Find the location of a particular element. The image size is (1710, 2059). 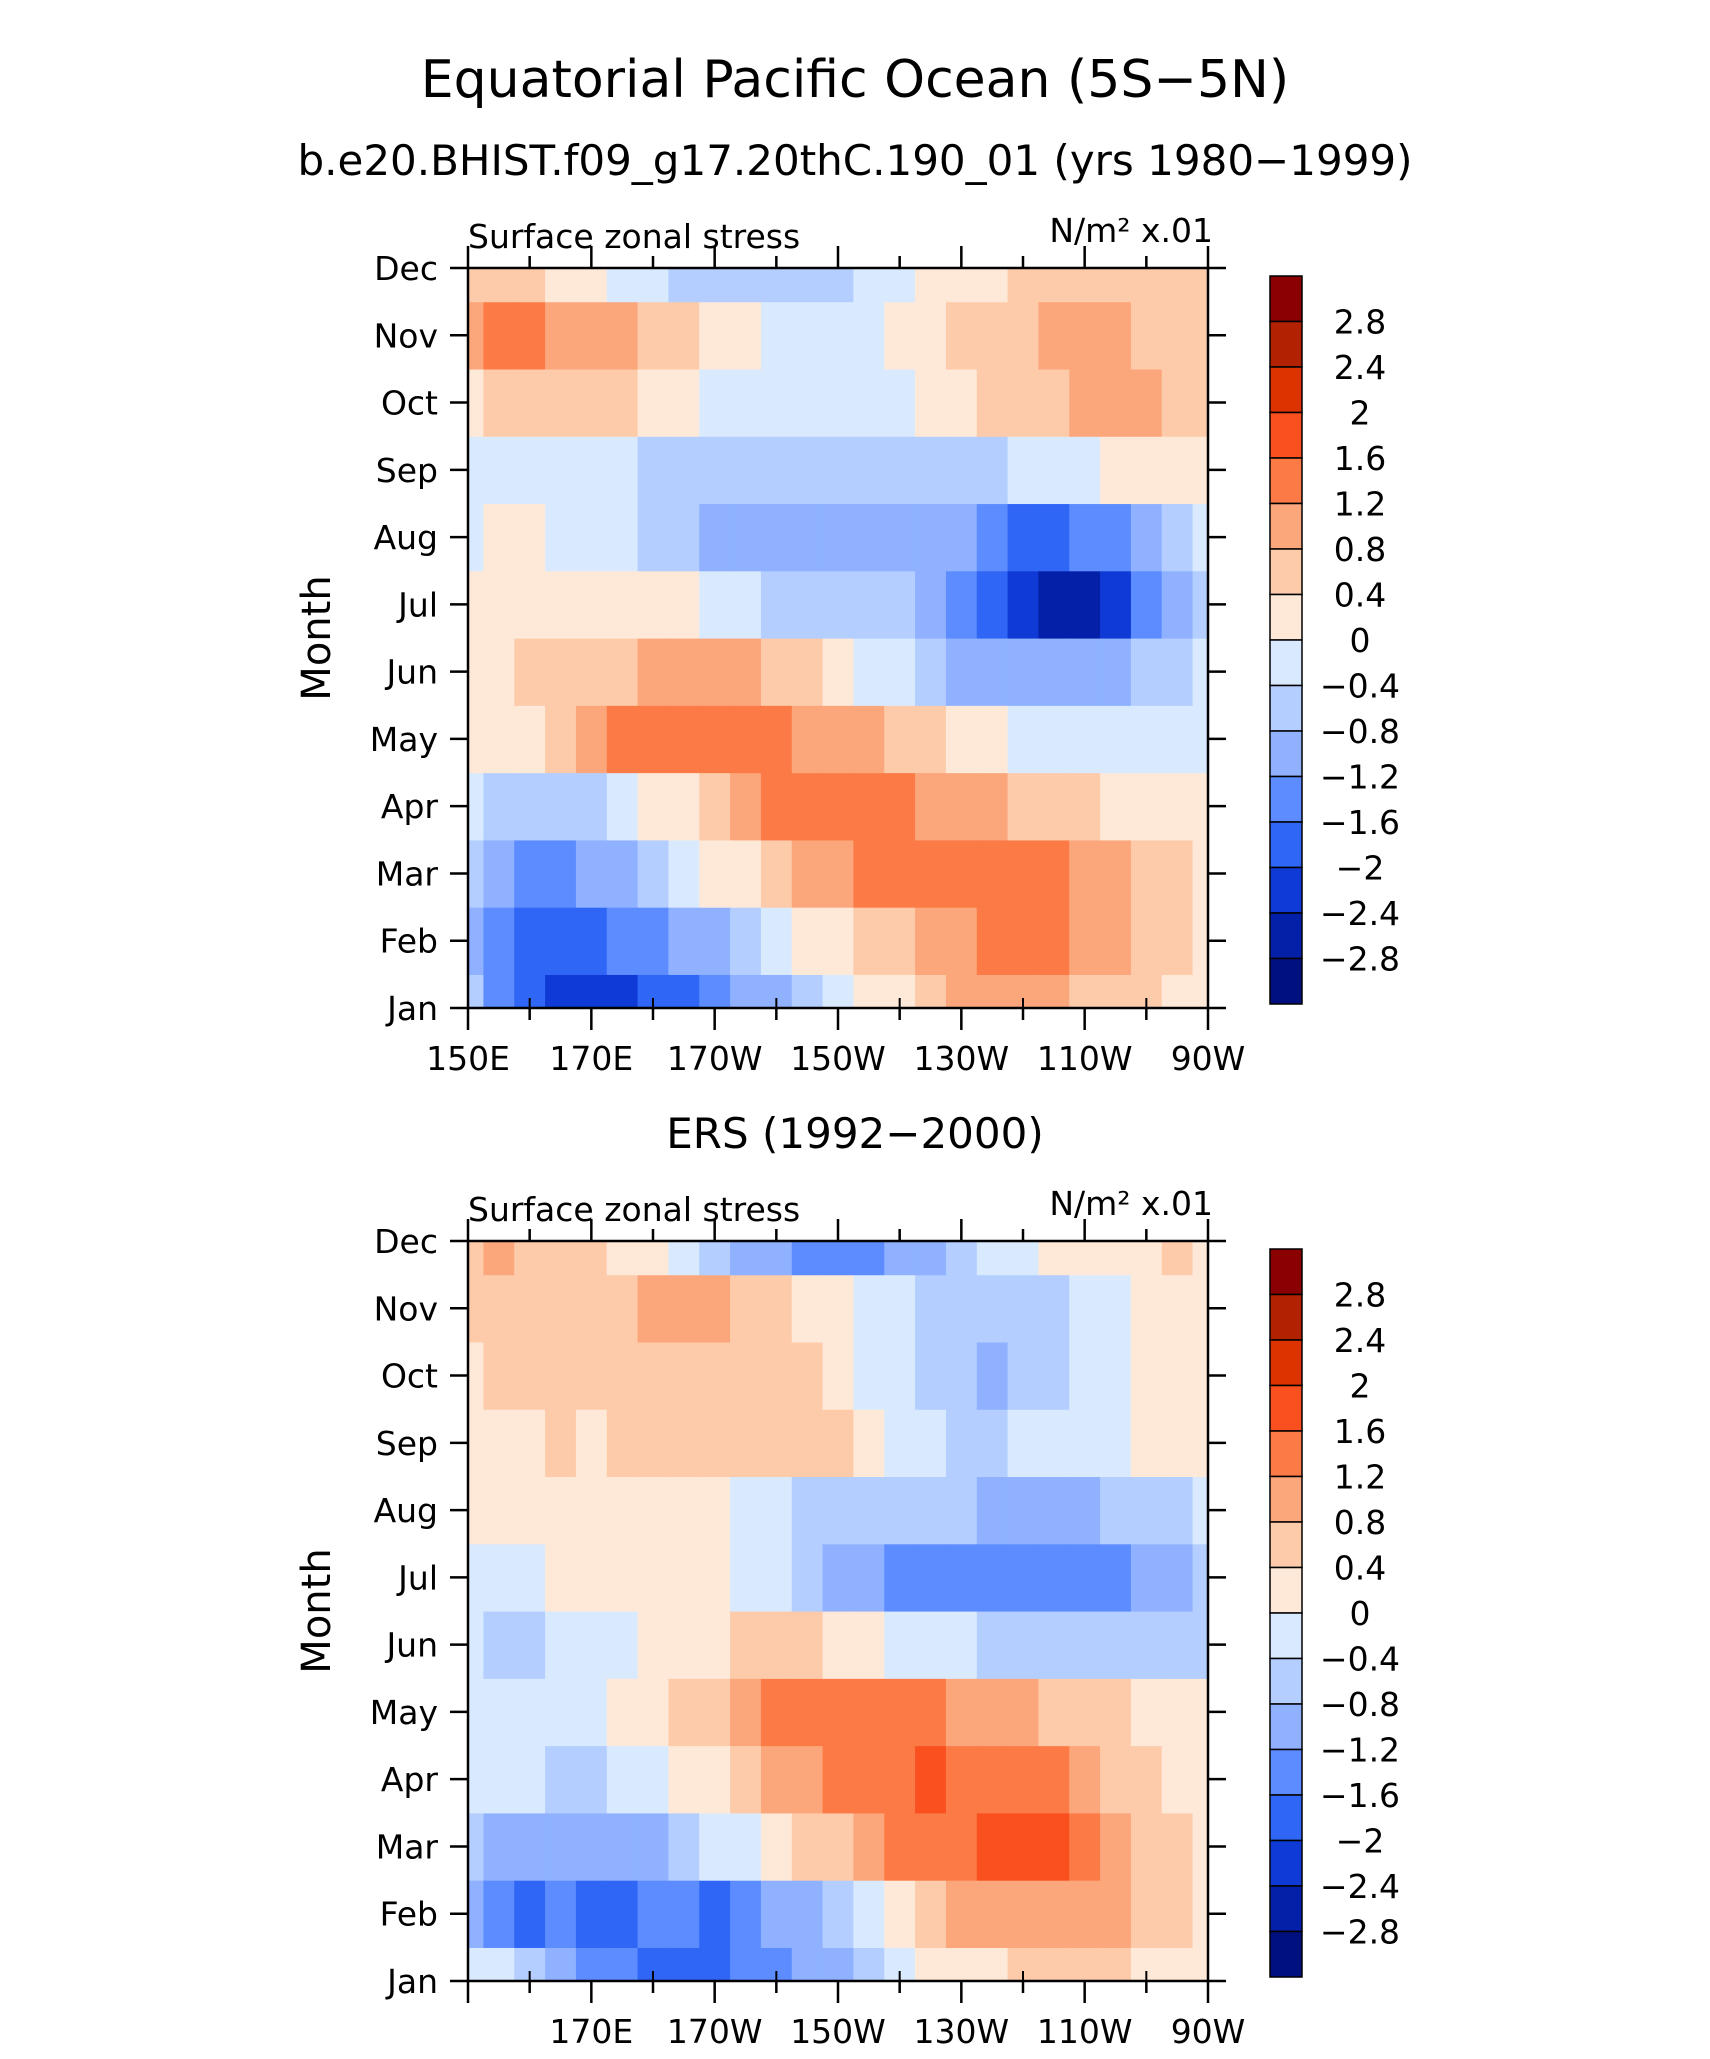

colorbar-label: 2 is located at coordinates (1360, 413).